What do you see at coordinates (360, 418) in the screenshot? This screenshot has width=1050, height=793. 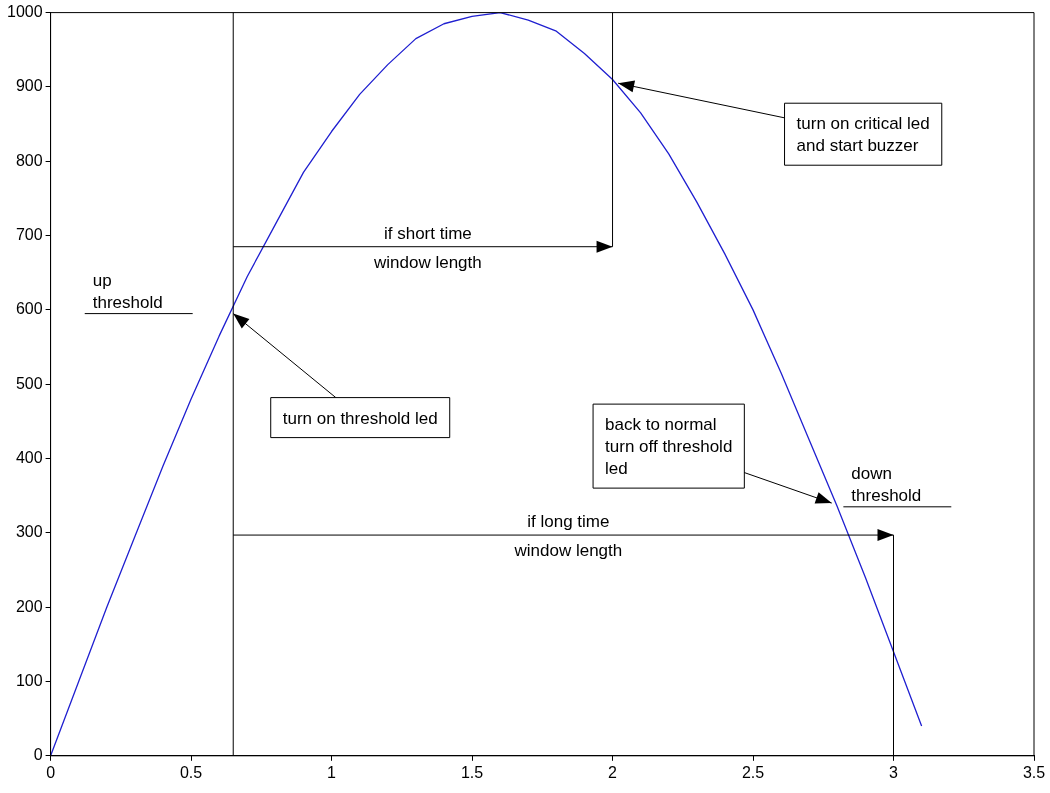 I see `annotation: turn on threshold led` at bounding box center [360, 418].